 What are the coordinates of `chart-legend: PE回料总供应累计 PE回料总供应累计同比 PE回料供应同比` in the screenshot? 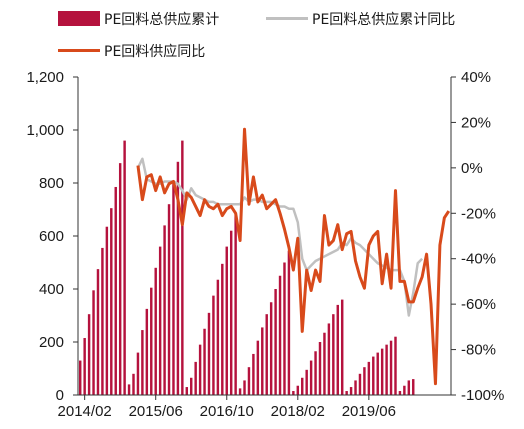 It's located at (256, 35).